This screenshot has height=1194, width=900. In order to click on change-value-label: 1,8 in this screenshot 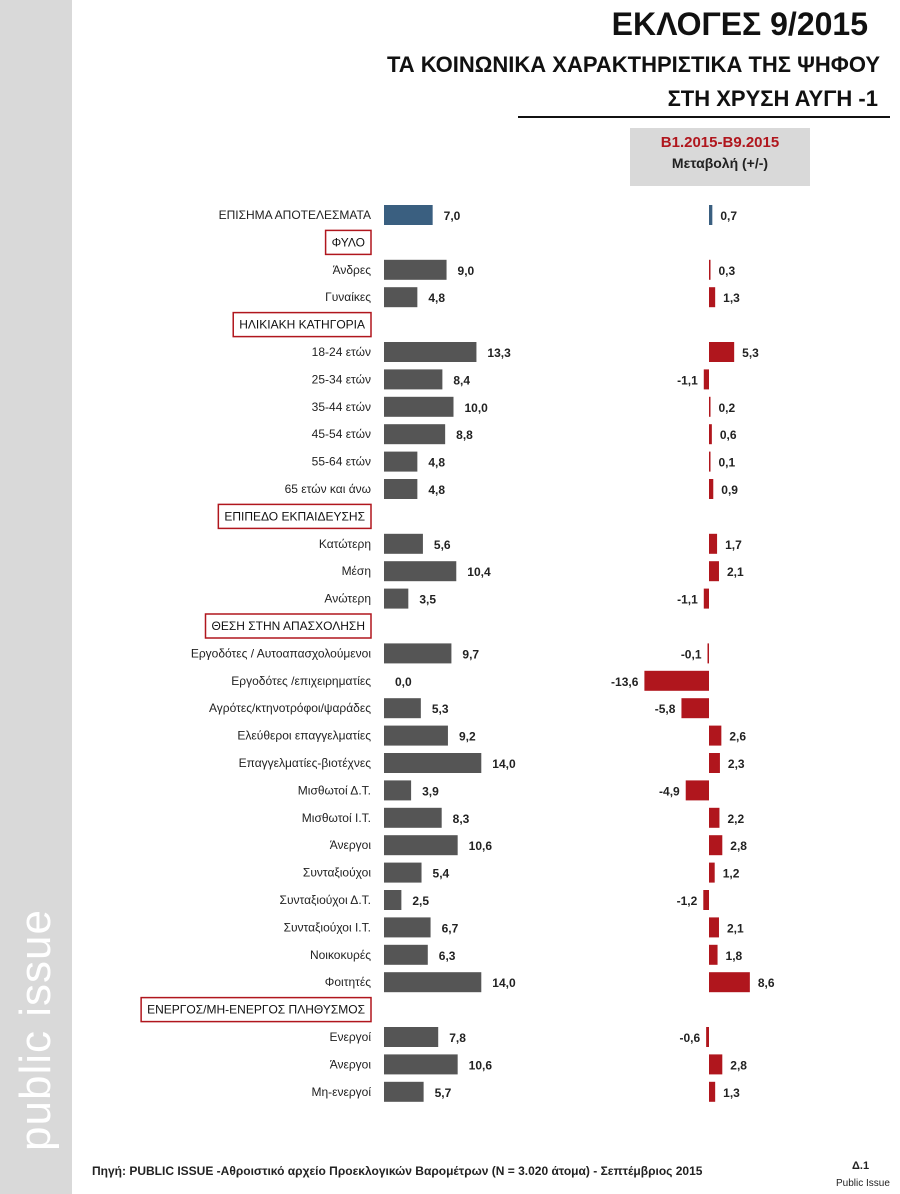, I will do `click(734, 956)`.